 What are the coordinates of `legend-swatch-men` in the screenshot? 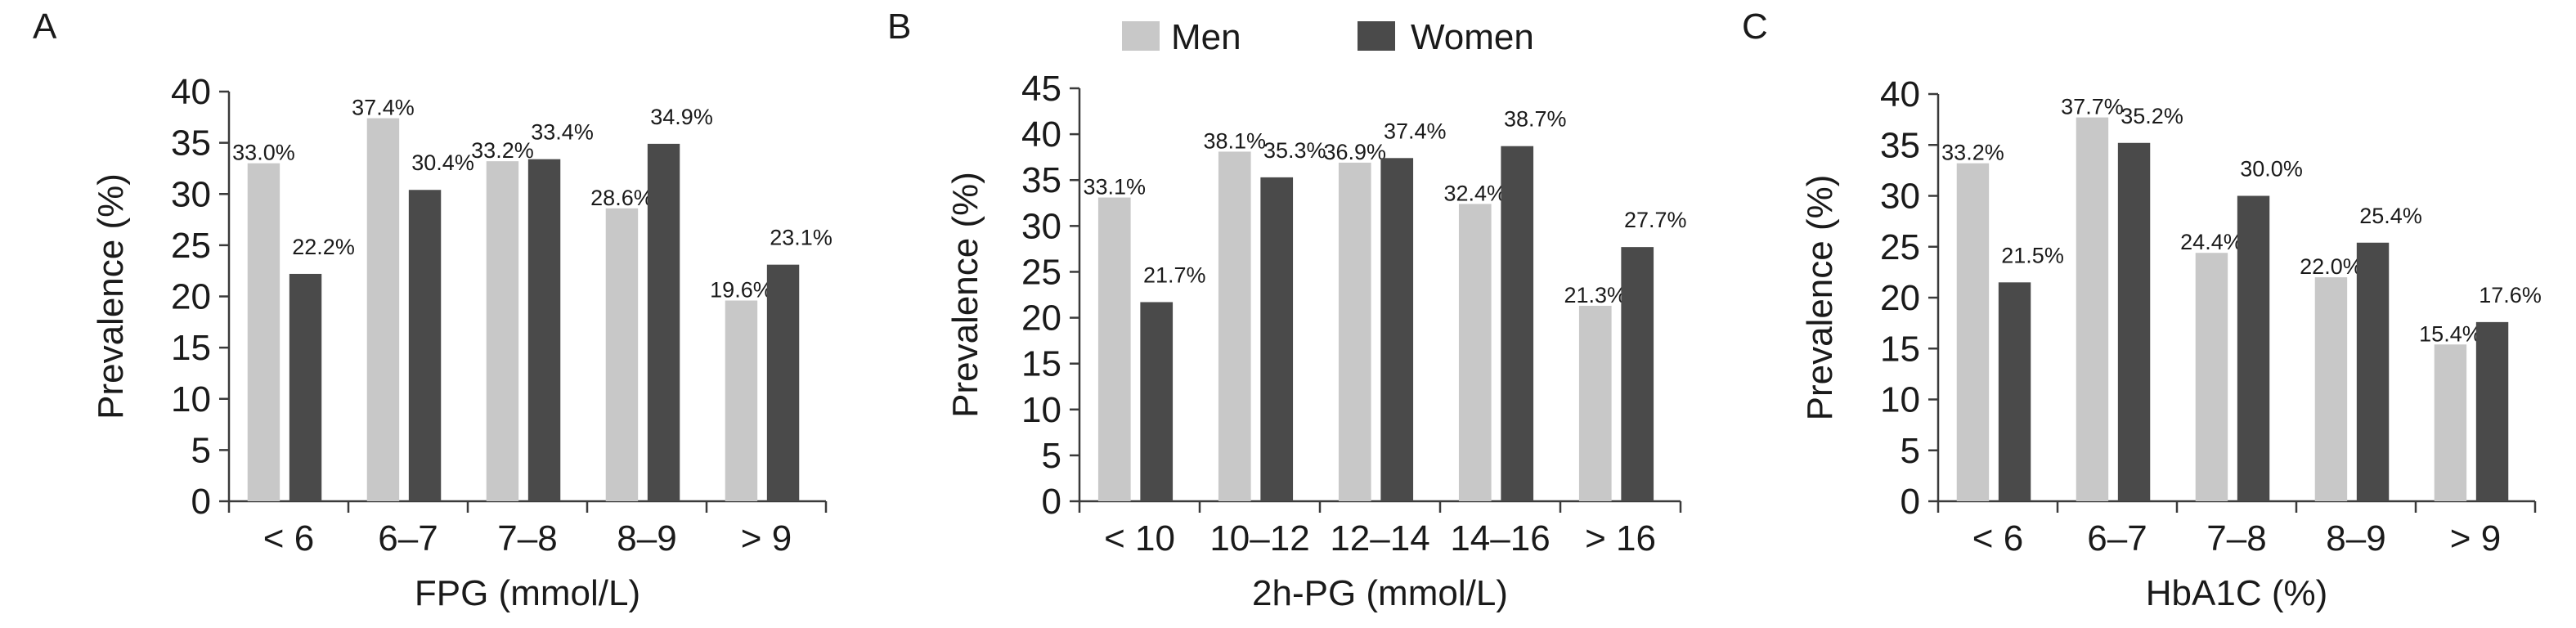 It's located at (1141, 36).